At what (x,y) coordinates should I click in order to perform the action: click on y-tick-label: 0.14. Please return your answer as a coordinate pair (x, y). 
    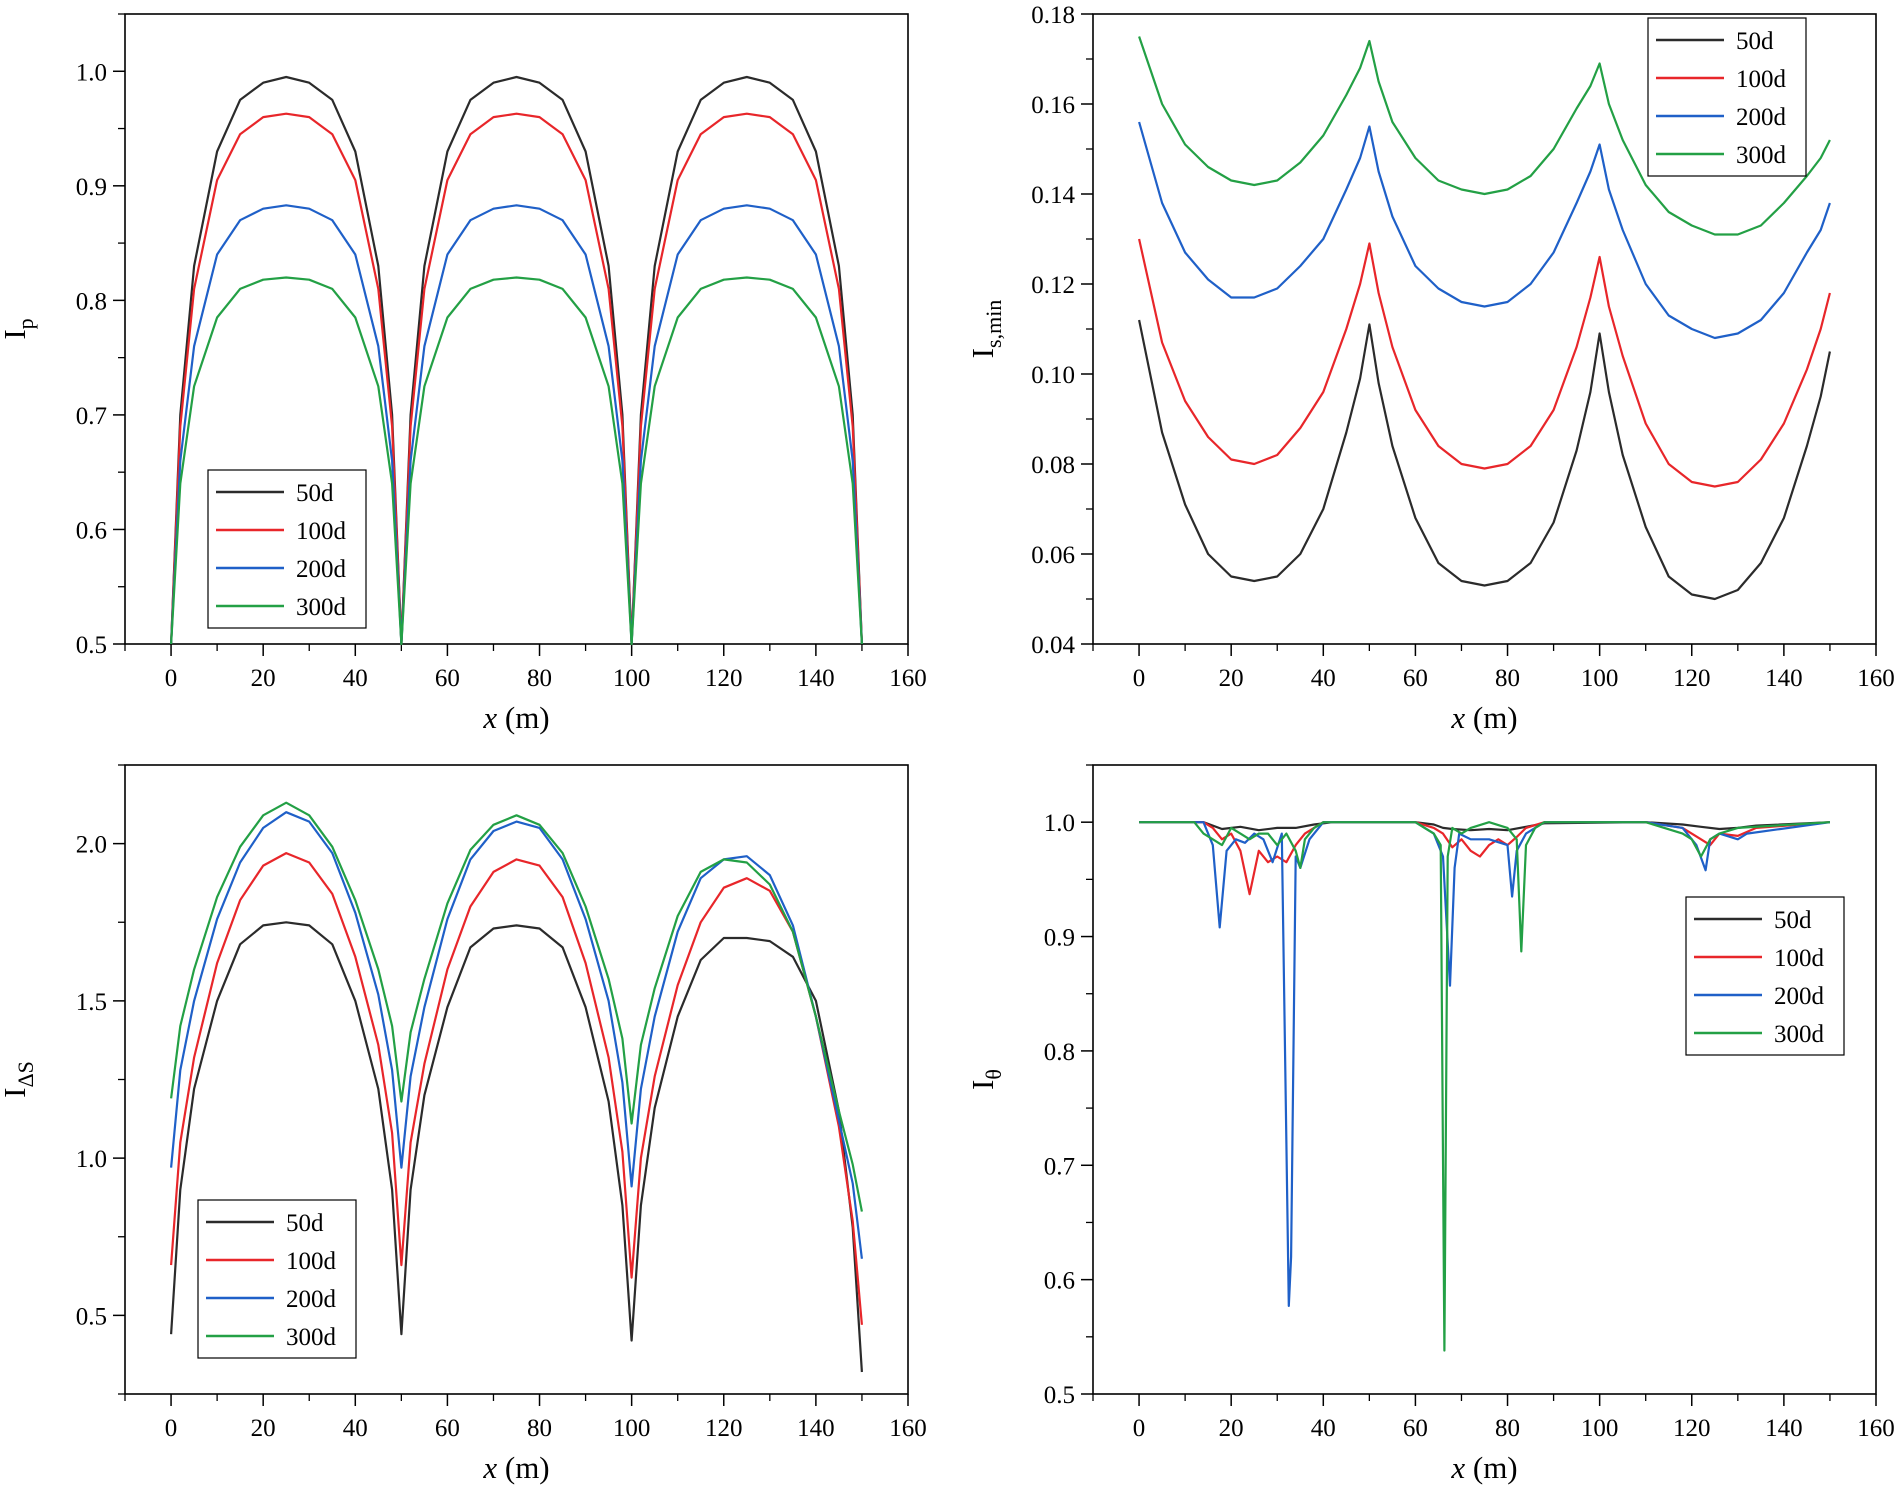
    Looking at the image, I should click on (1053, 195).